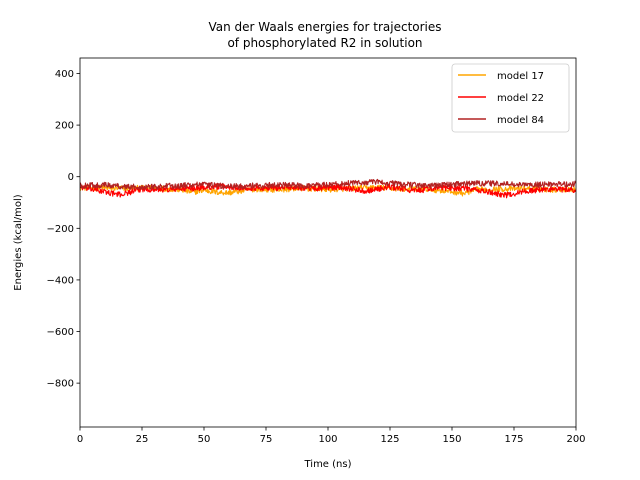 The height and width of the screenshot is (480, 640). I want to click on y-tick-label: 400, so click(64, 74).